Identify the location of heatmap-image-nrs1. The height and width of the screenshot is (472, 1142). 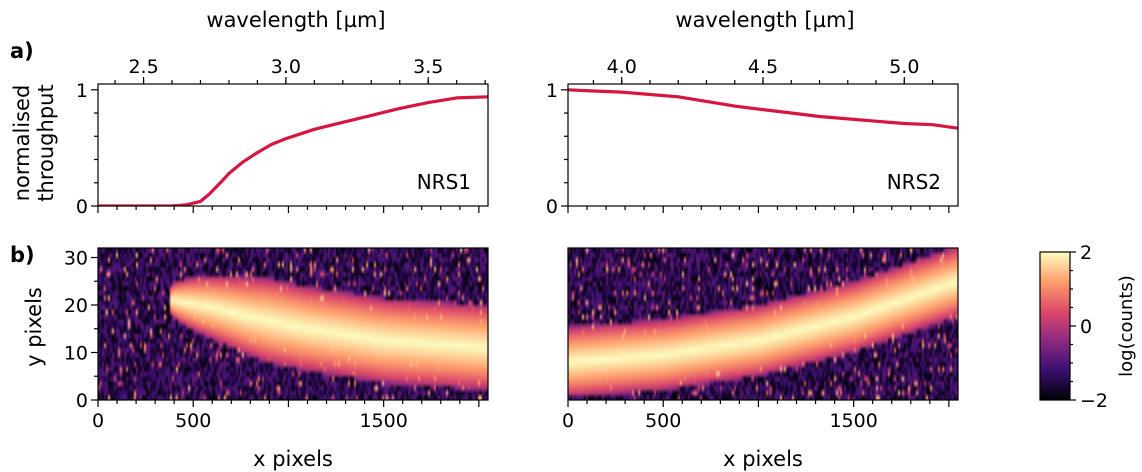
(293, 324).